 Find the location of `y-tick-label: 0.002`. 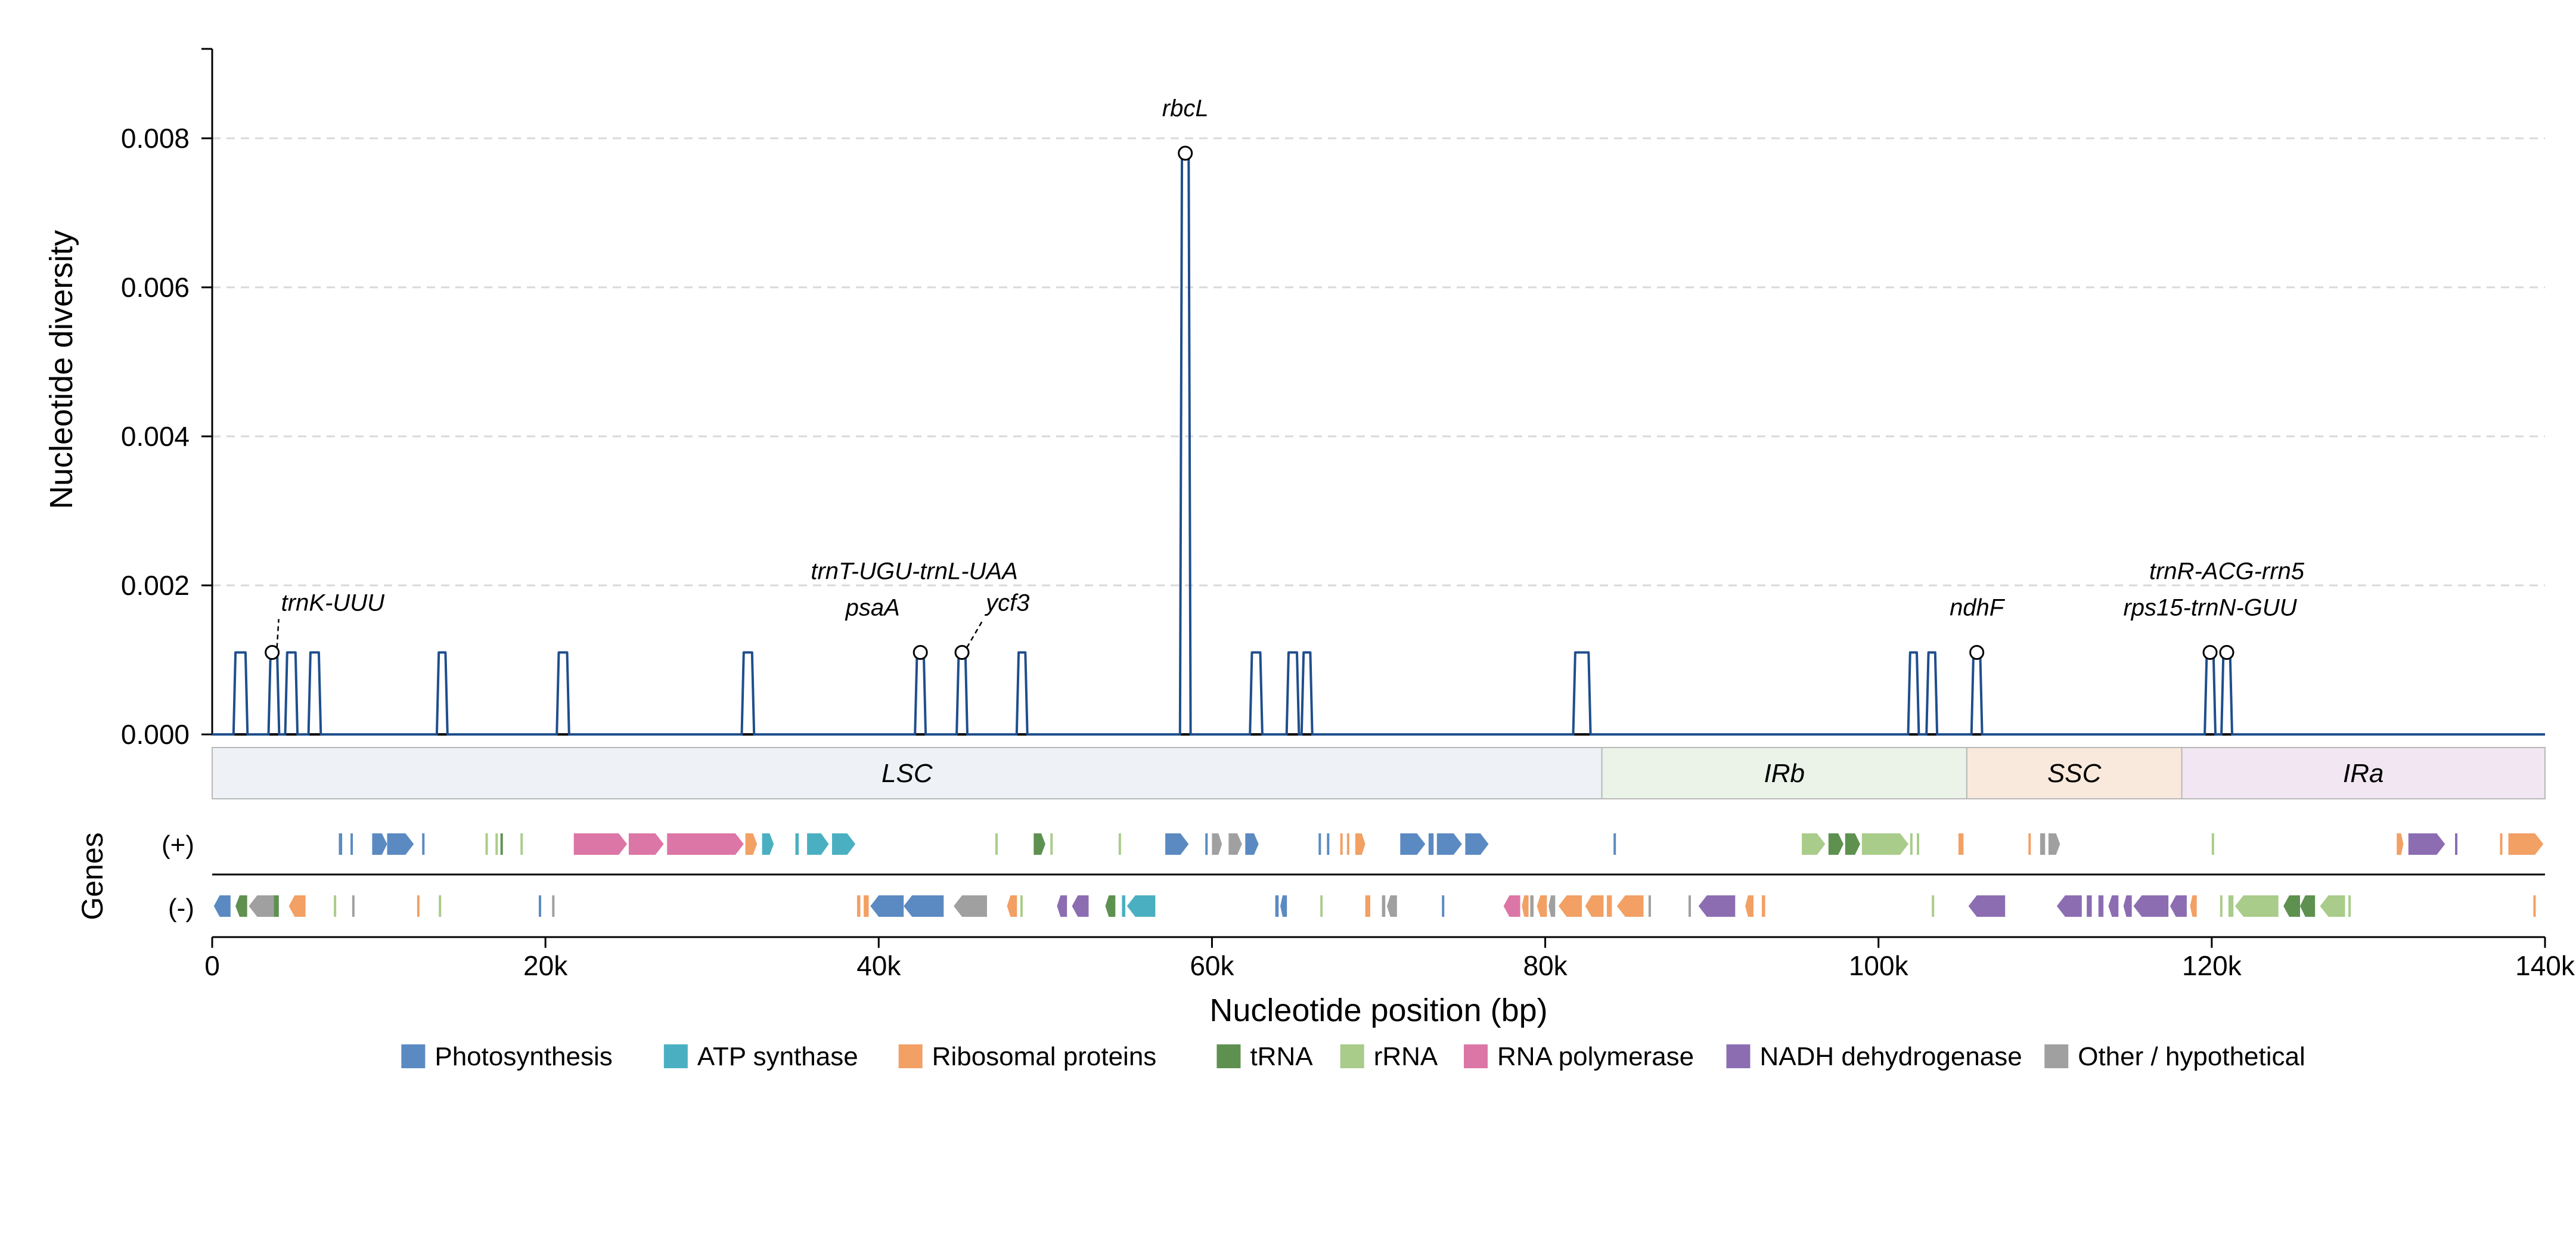

y-tick-label: 0.002 is located at coordinates (155, 585).